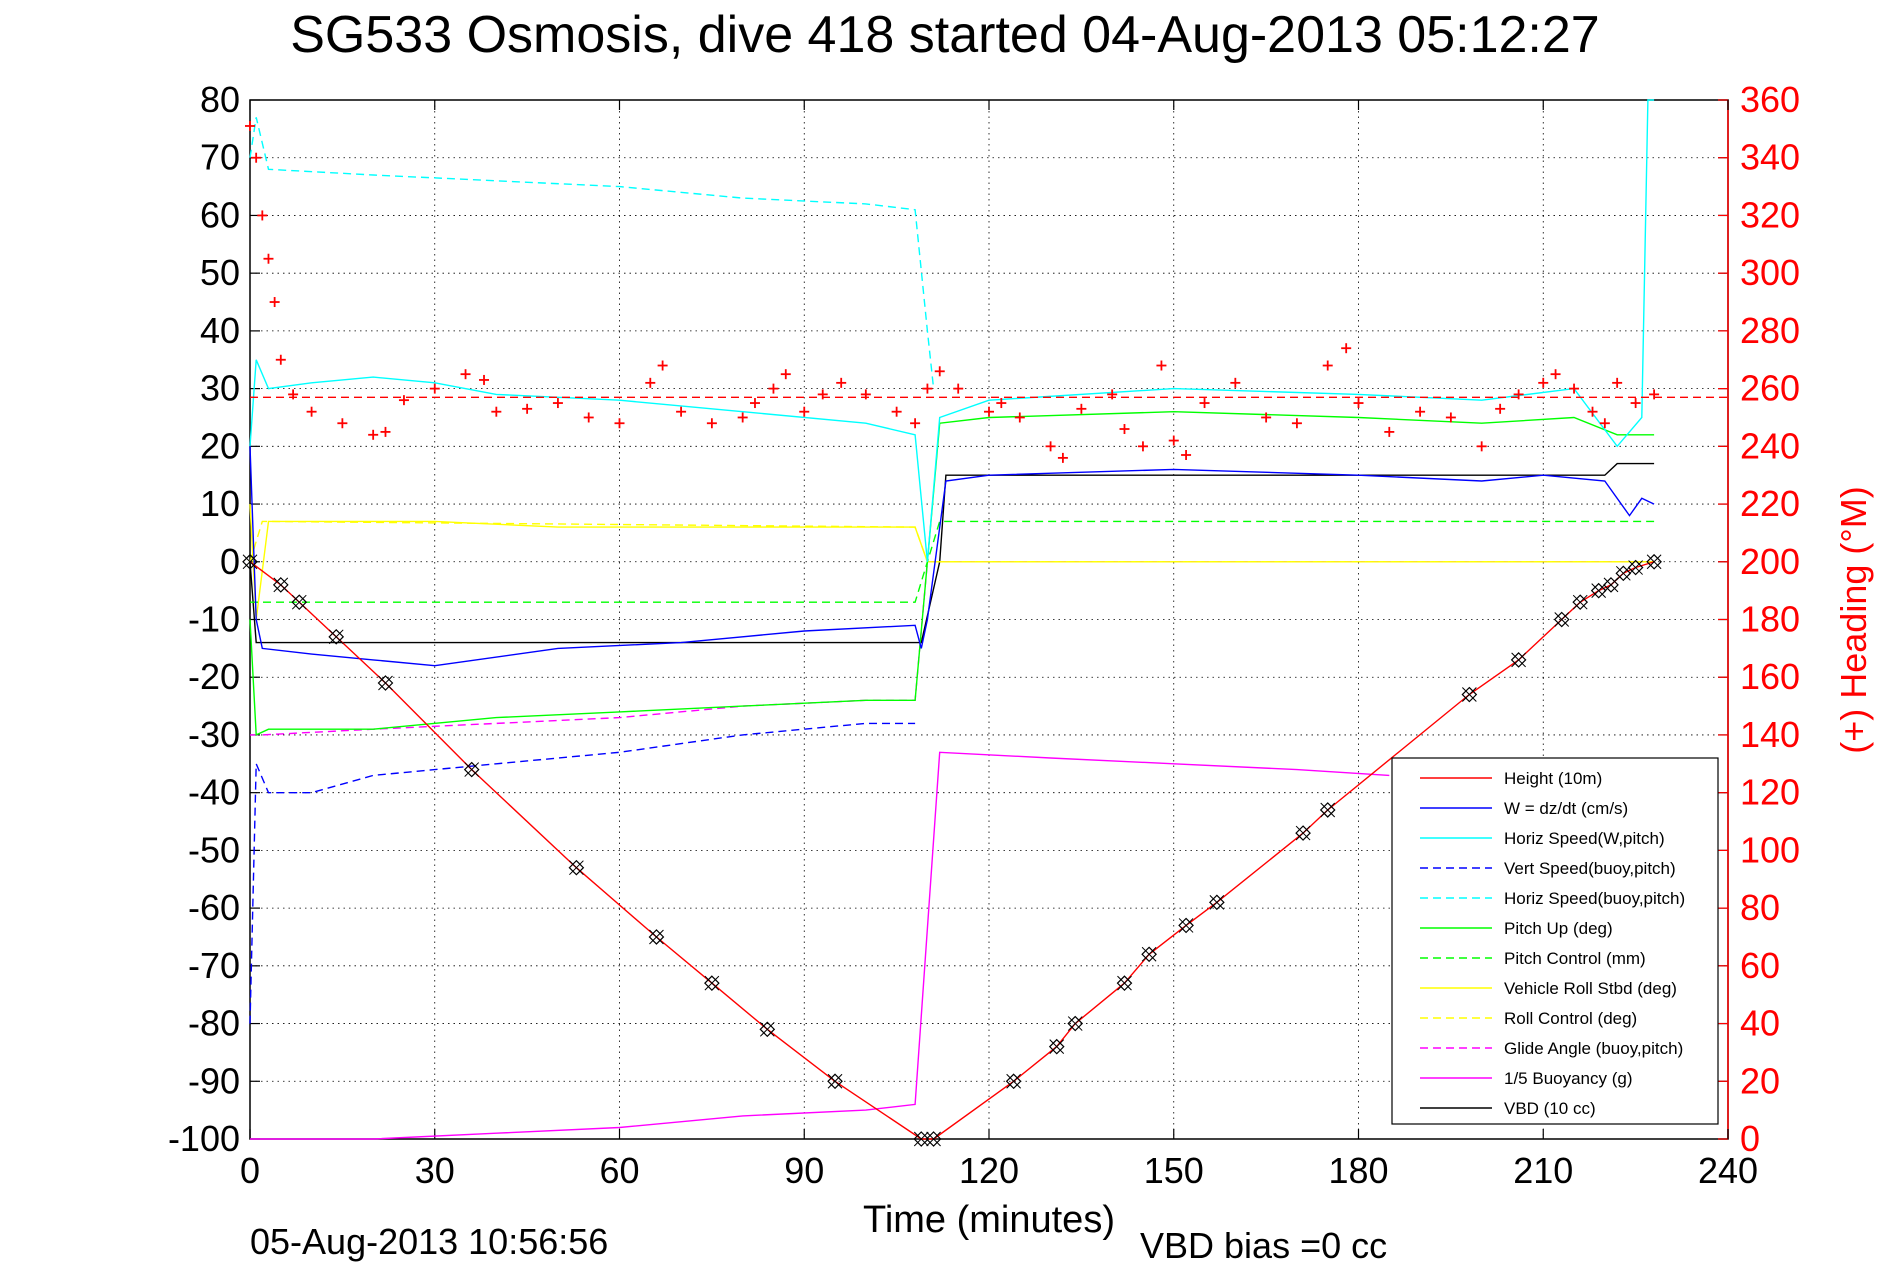  I want to click on tick-label-x: 90, so click(804, 1170).